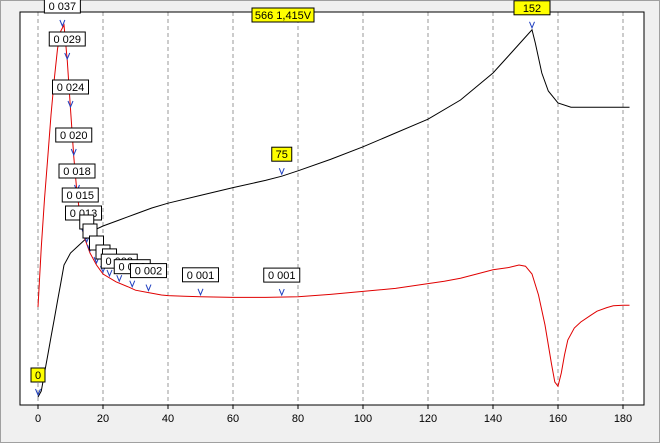 This screenshot has width=660, height=443. I want to click on annotation-label: 0, so click(38, 376).